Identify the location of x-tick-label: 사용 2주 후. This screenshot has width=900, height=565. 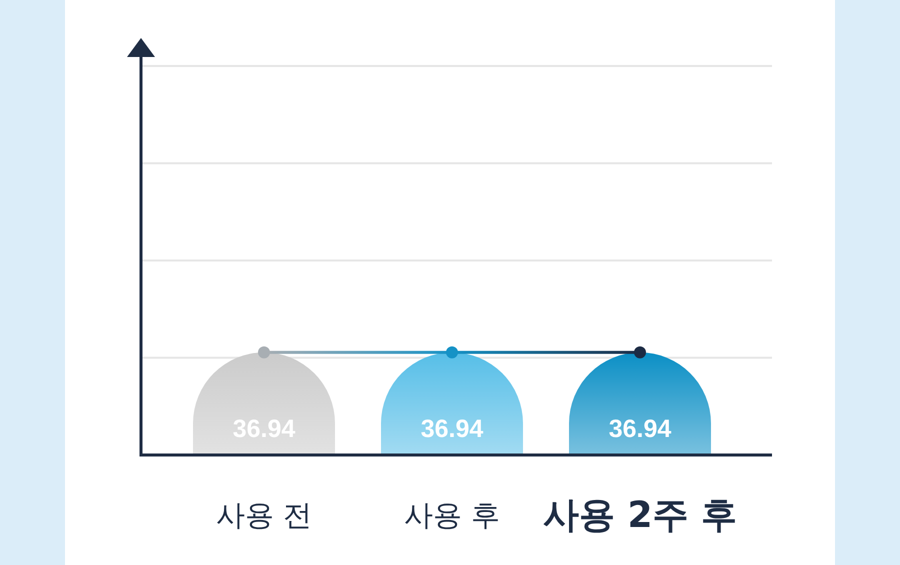
(640, 515).